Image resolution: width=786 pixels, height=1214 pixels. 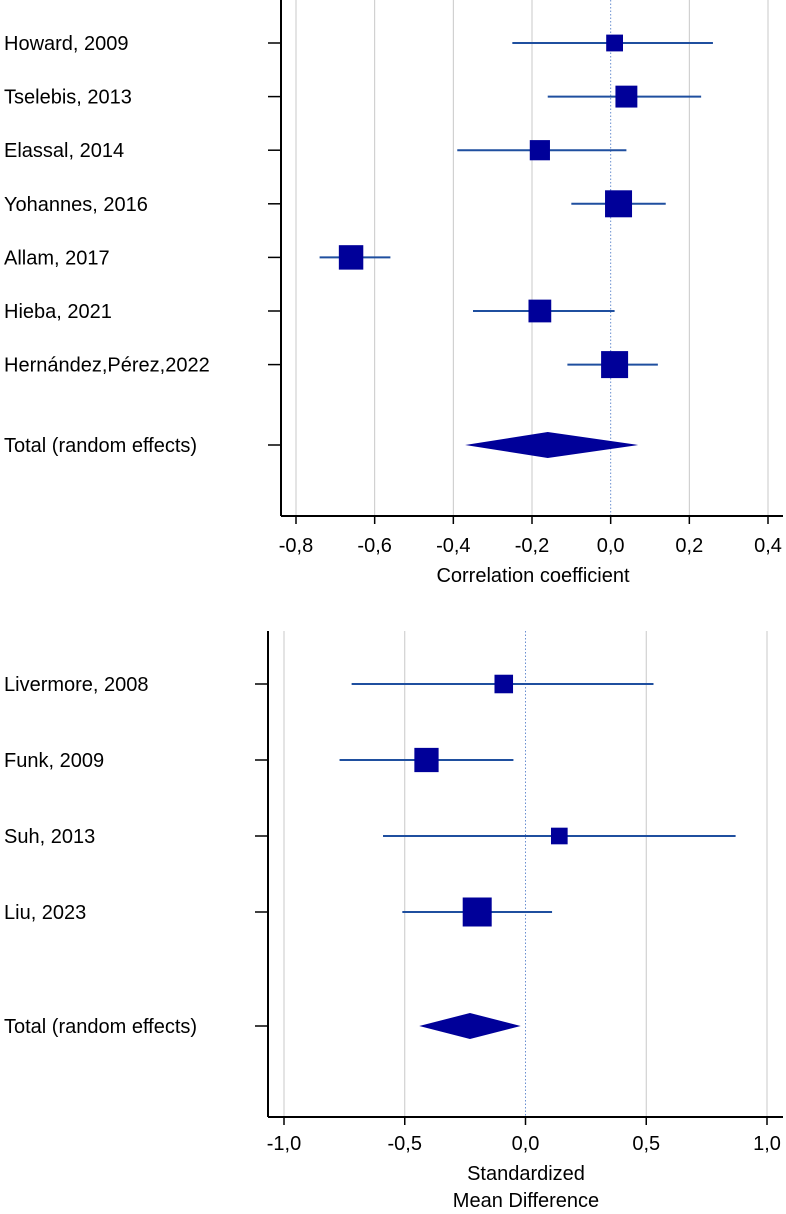 What do you see at coordinates (45, 913) in the screenshot?
I see `study-label: Liu, 2023` at bounding box center [45, 913].